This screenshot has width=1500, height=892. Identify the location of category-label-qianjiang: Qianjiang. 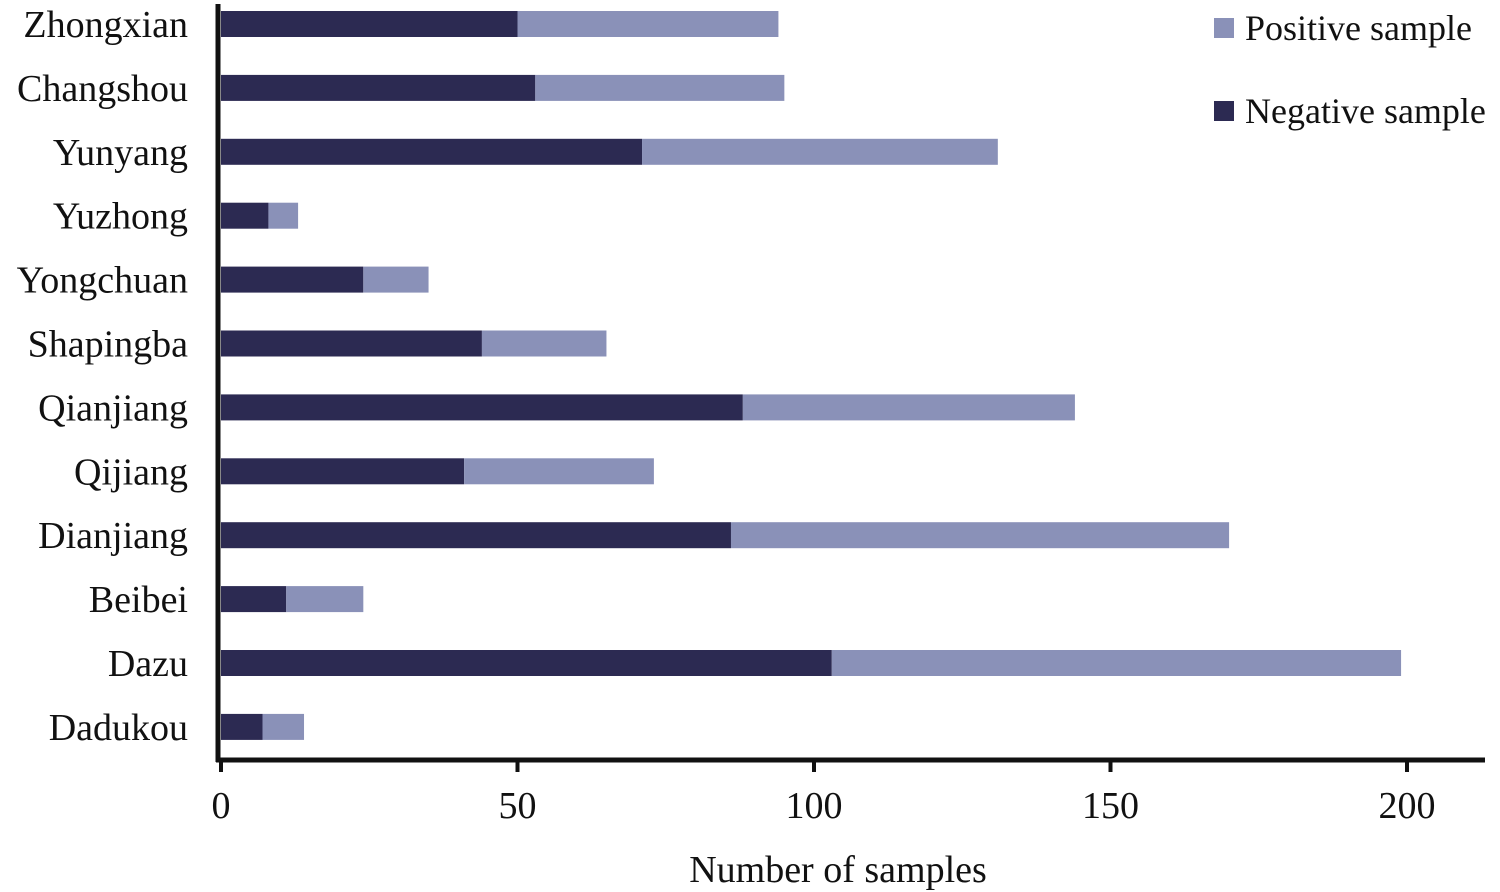
(113, 408).